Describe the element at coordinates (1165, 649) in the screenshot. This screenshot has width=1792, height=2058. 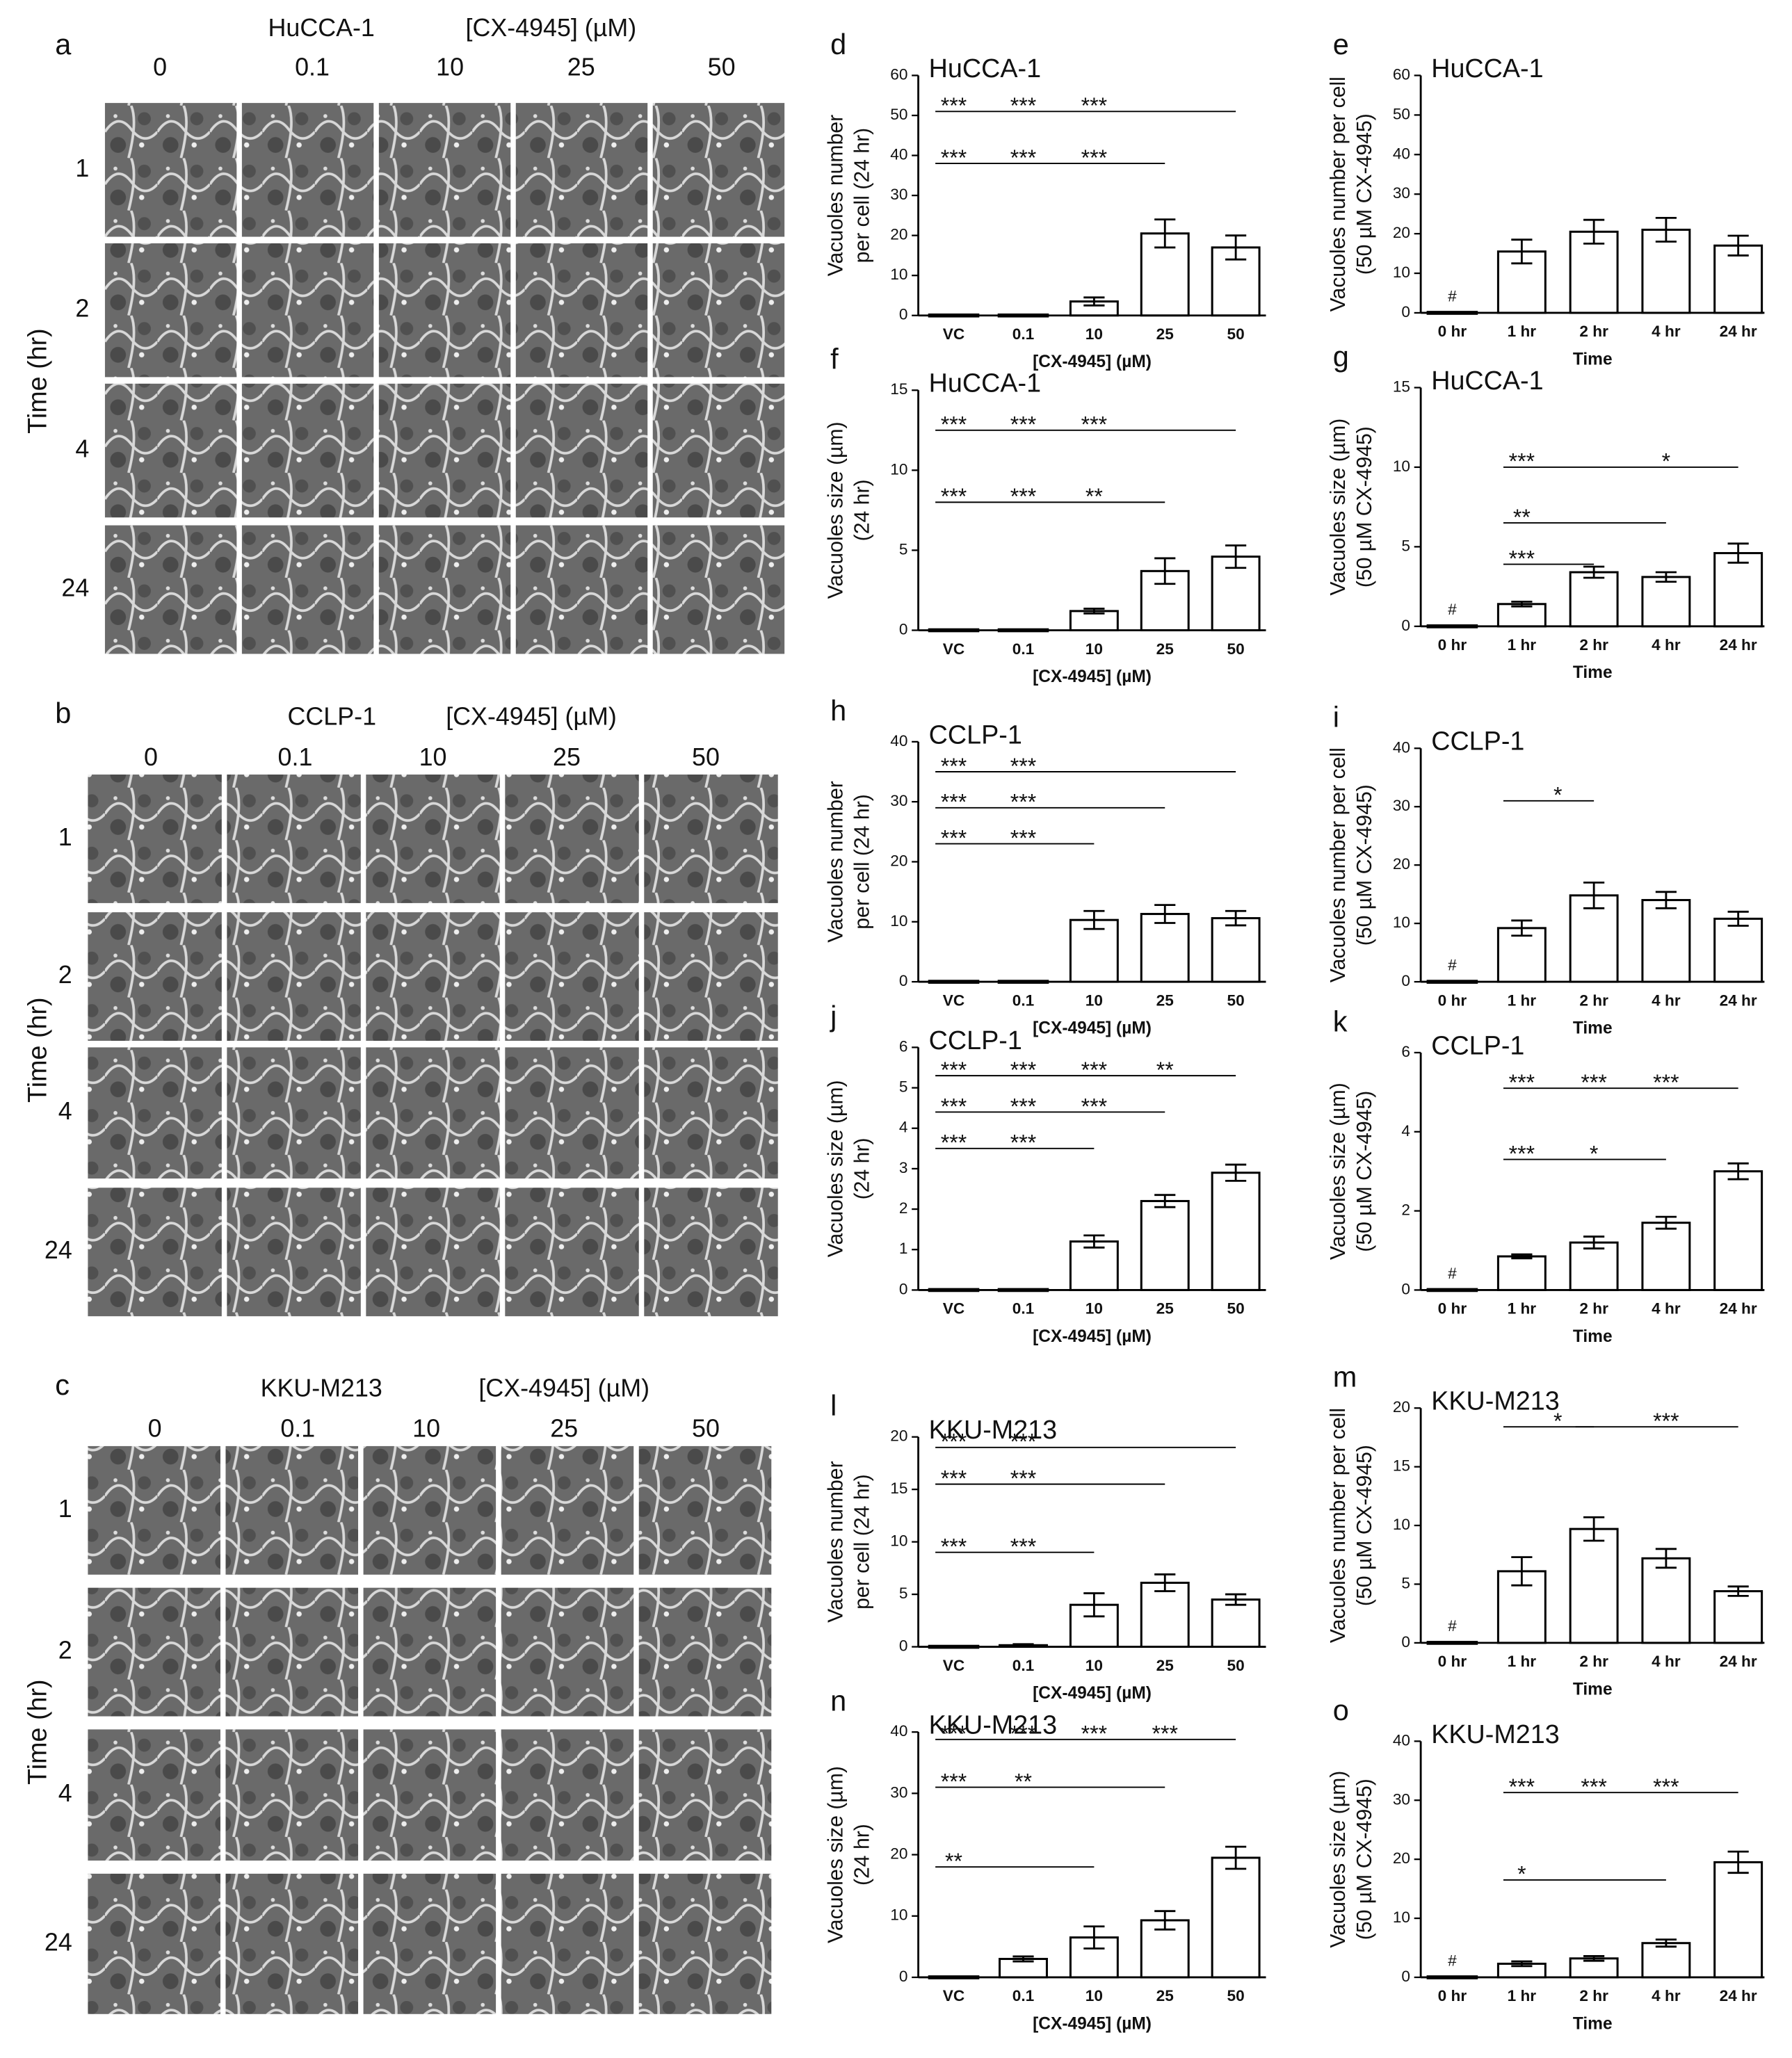
I see `x-tick-label: 25` at that location.